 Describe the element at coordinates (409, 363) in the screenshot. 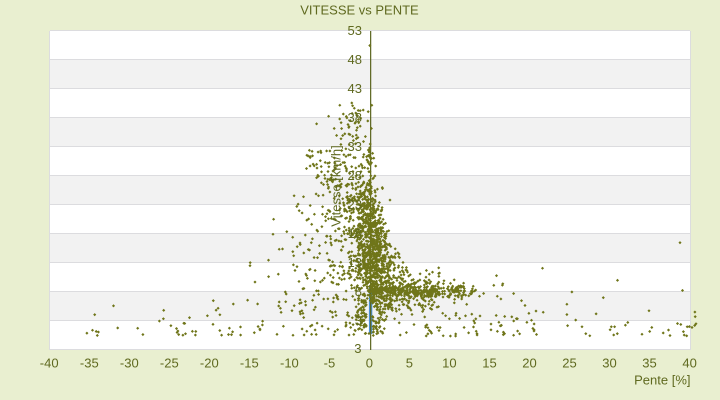

I see `svg-text: 5` at that location.